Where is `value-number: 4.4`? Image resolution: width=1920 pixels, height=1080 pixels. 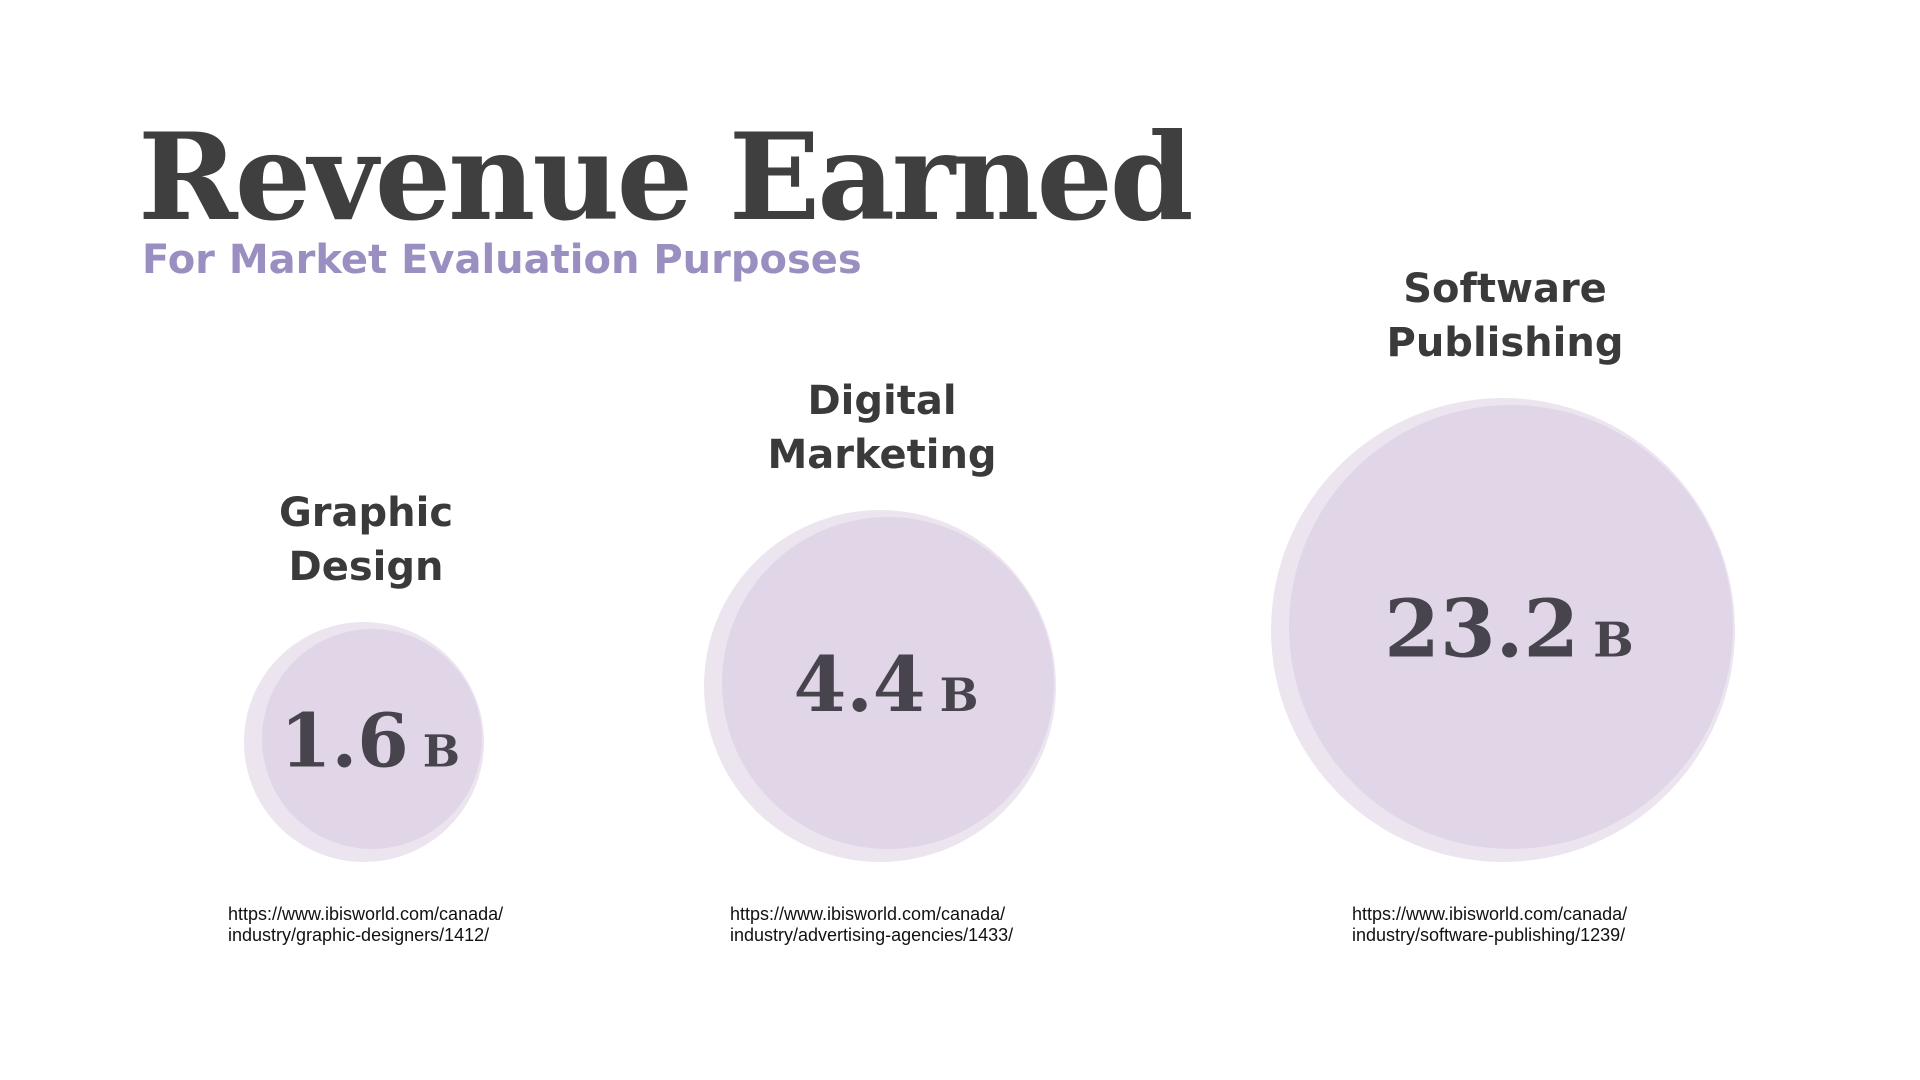
value-number: 4.4 is located at coordinates (859, 684).